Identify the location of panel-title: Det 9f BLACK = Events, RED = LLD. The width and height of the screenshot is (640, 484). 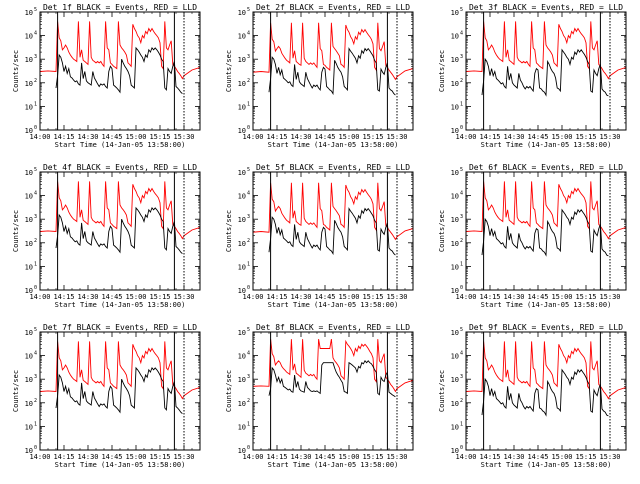
(546, 327).